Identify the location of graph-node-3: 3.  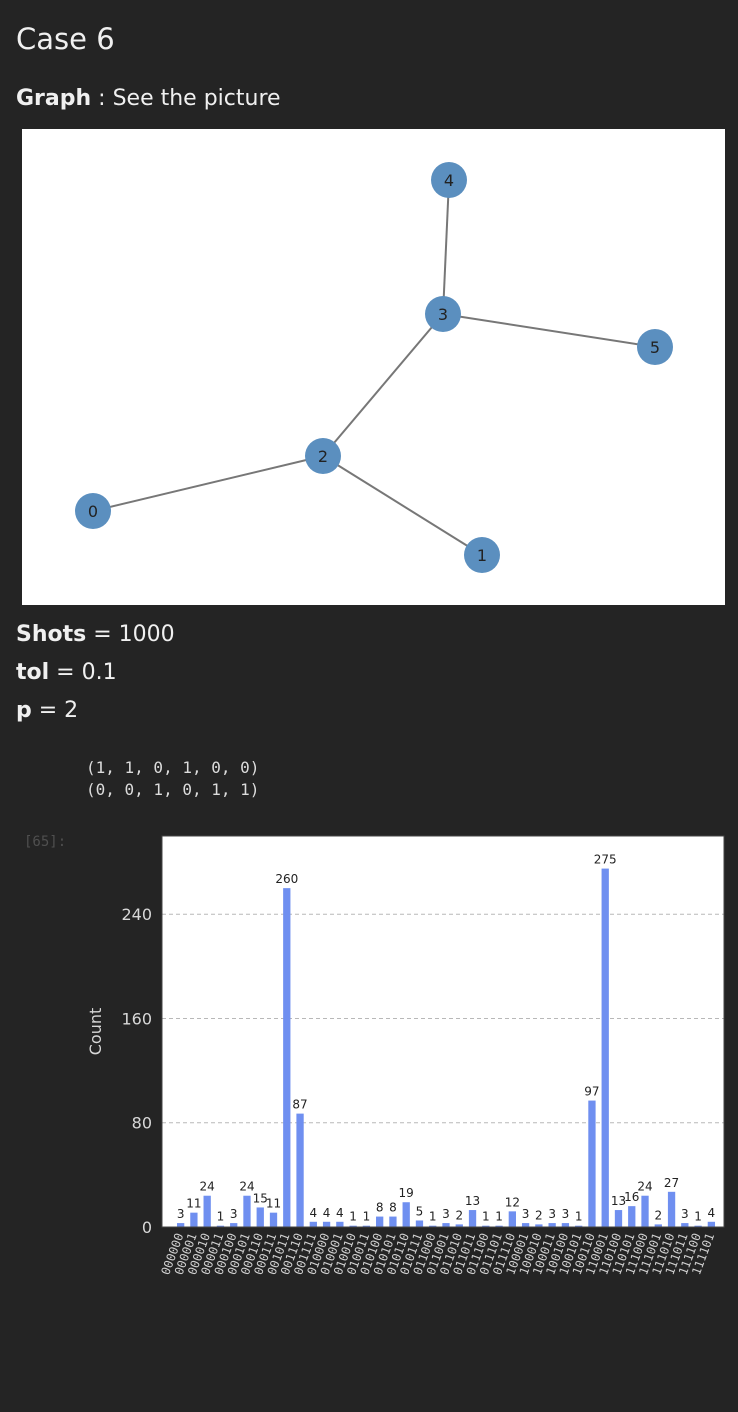
(443, 314).